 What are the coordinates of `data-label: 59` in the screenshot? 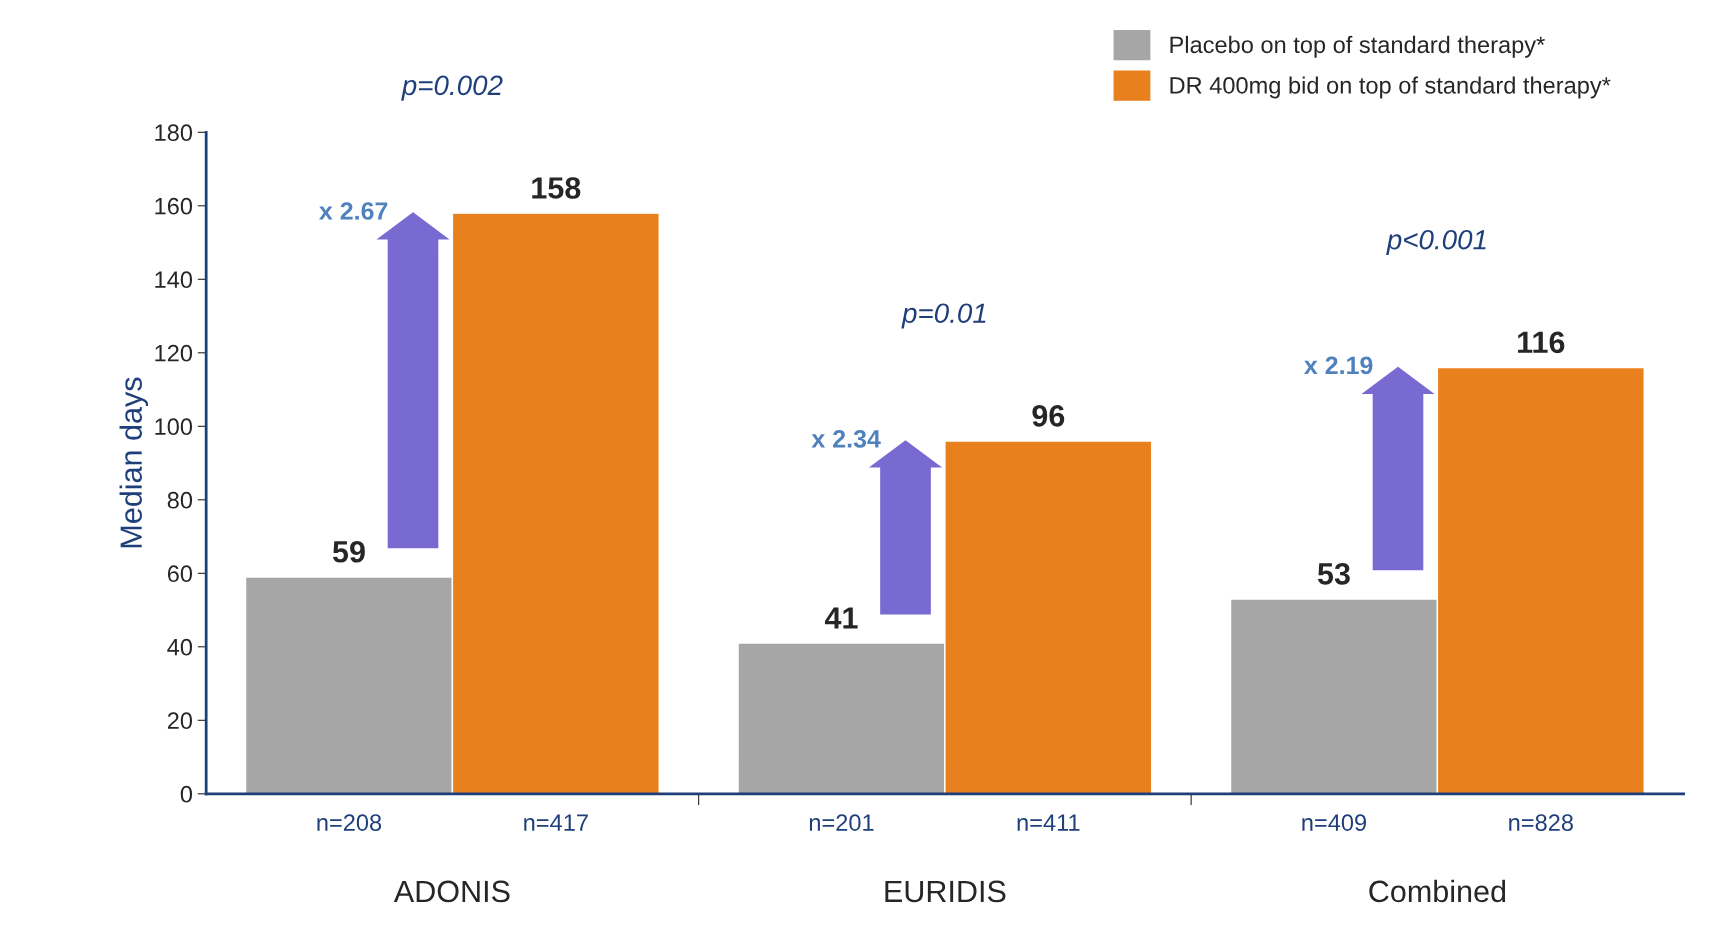 It's located at (348, 551).